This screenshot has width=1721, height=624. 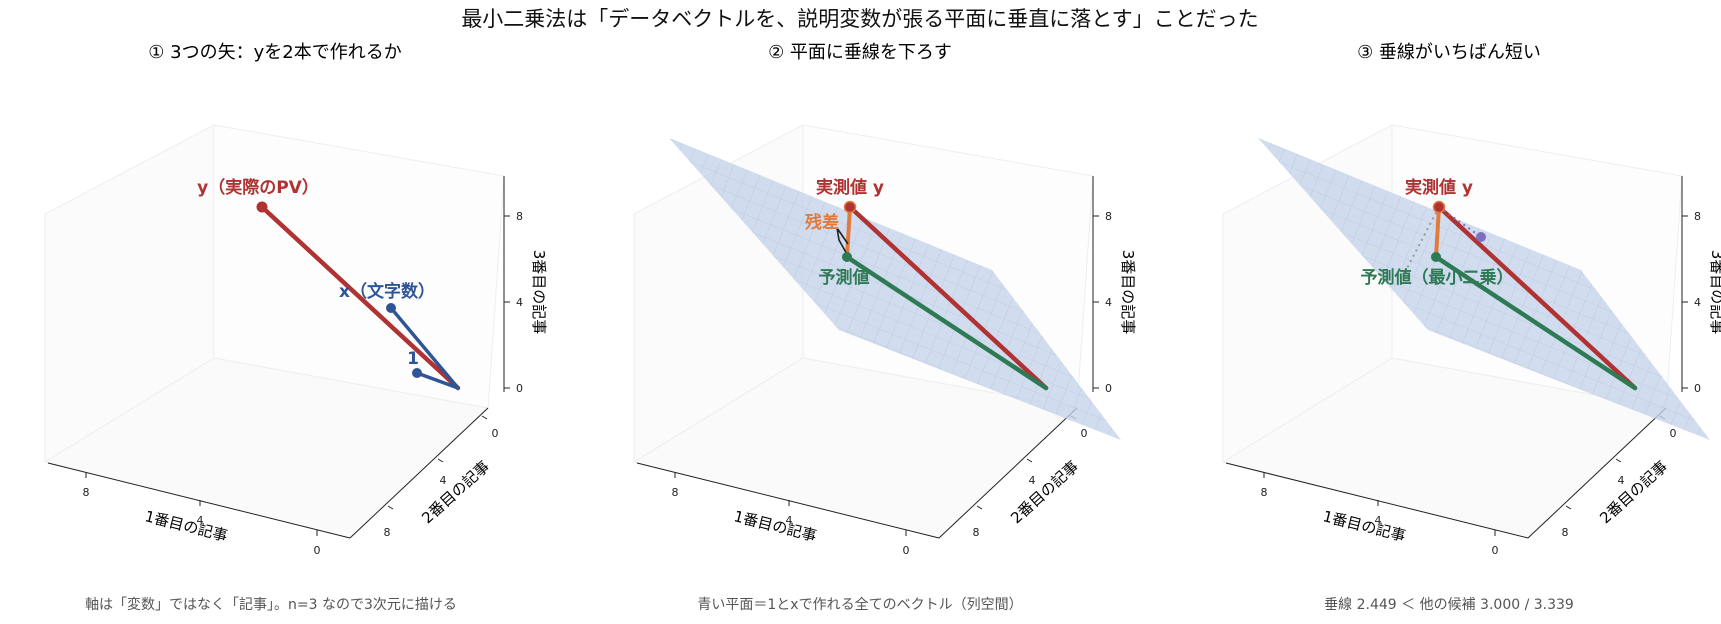 I want to click on panel-3-z-tick-0: 0, so click(x=1697, y=388).